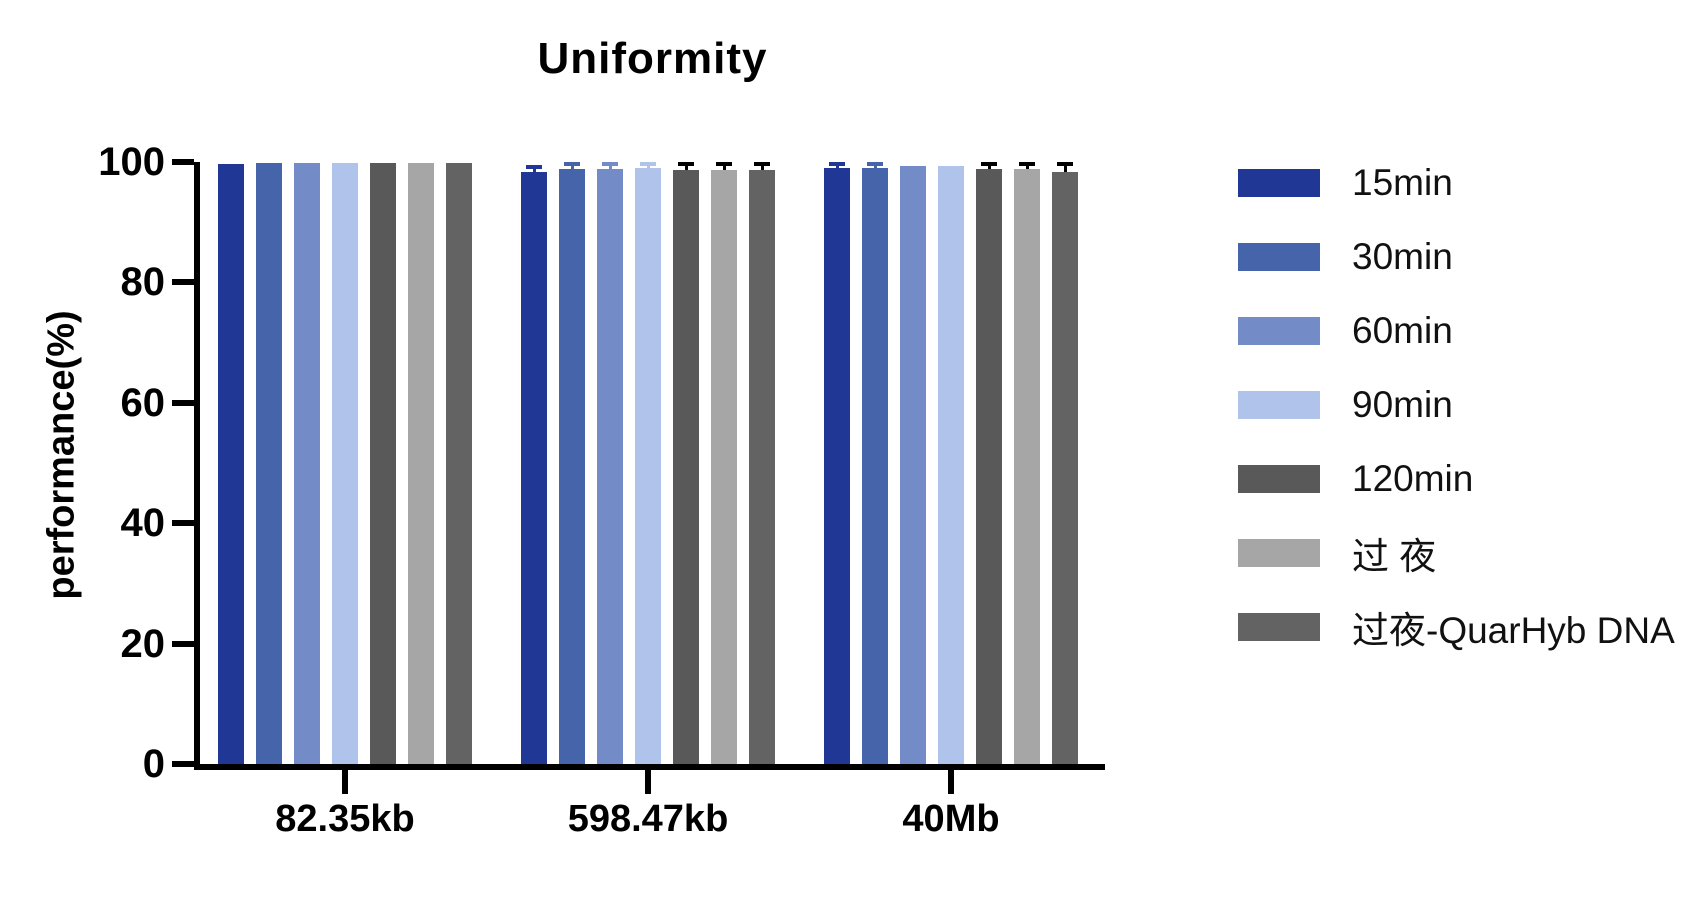 This screenshot has width=1703, height=905. What do you see at coordinates (1456, 256) in the screenshot?
I see `legend-row-1: 30min` at bounding box center [1456, 256].